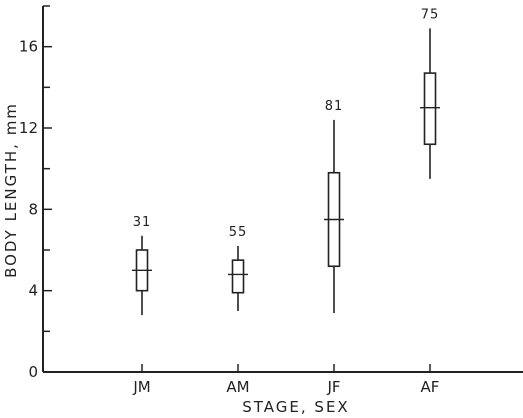 The image size is (523, 418). I want to click on y-axis-title: BODY LENGTH, mm, so click(11, 190).